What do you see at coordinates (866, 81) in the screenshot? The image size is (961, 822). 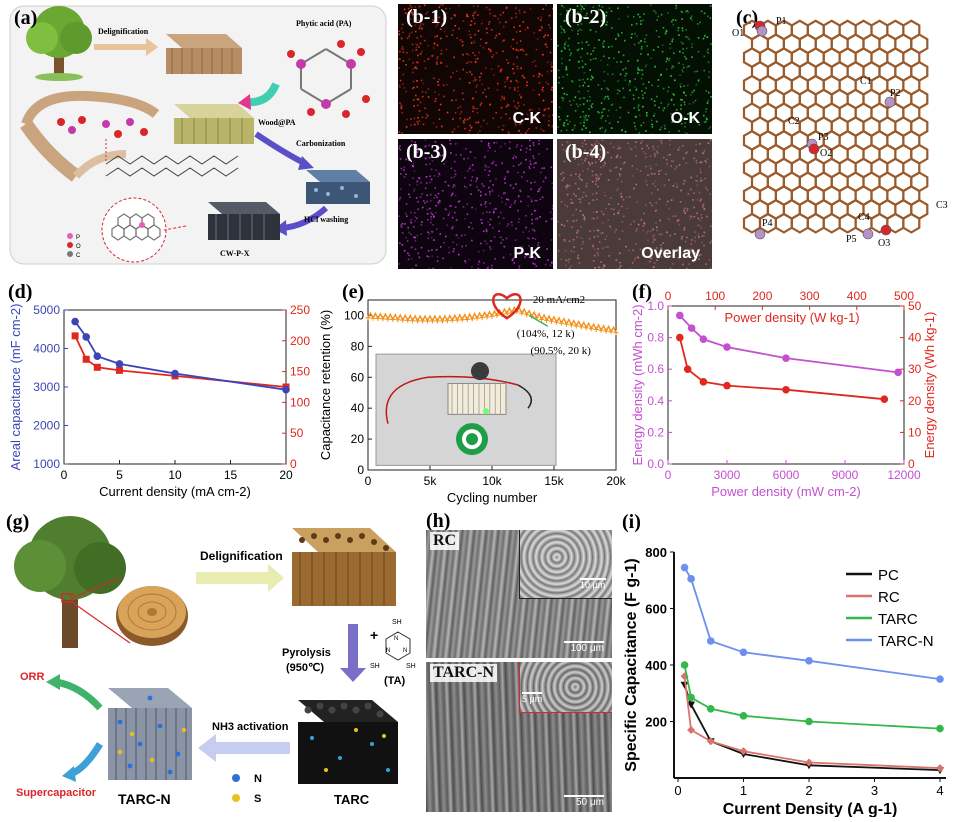 I see `atom-label-c1: C1` at bounding box center [866, 81].